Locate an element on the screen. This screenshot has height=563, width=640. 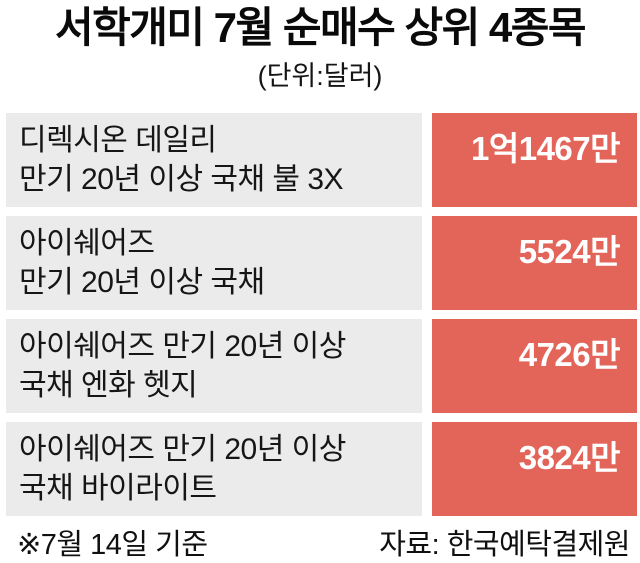
stock-name-cell: 아이쉐어즈 만기 20년 이상 국채 엔화 헷지 is located at coordinates (214, 366).